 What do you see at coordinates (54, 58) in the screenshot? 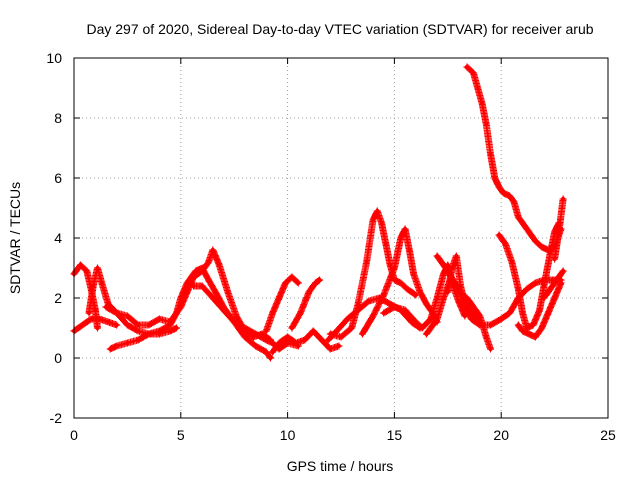
I see `y-tick-label: 10` at bounding box center [54, 58].